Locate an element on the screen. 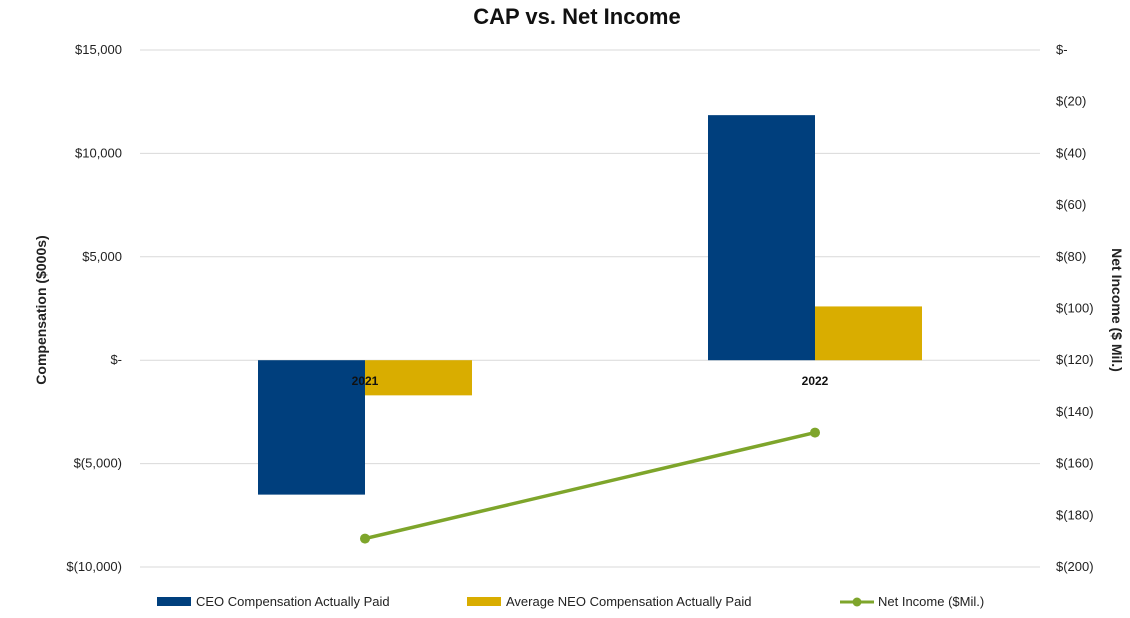 This screenshot has height=618, width=1130. y2-tick-label: $(40) is located at coordinates (1071, 152).